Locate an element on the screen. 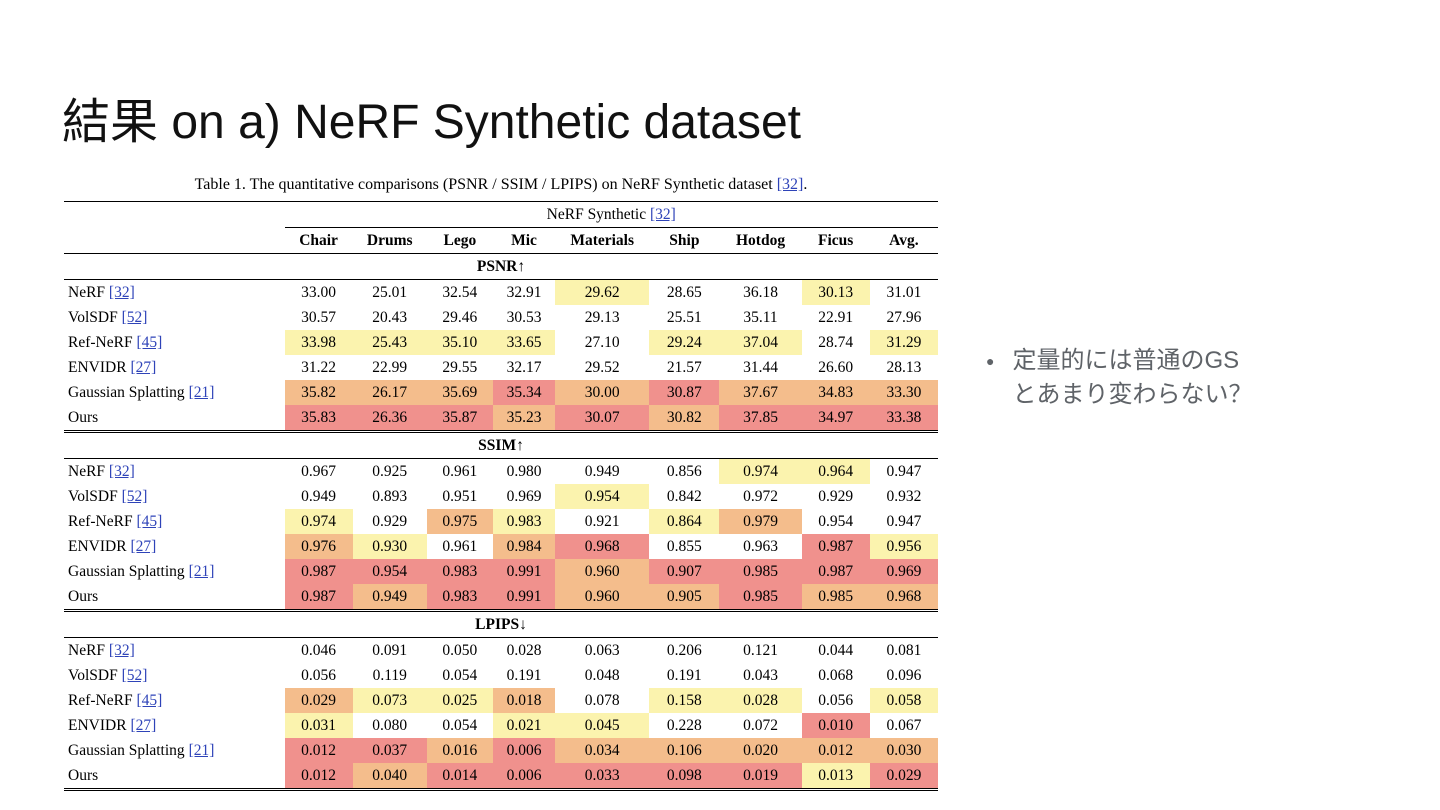 This screenshot has width=1440, height=810. dataset-group-header: NeRF Synthetic [32] is located at coordinates (611, 214).